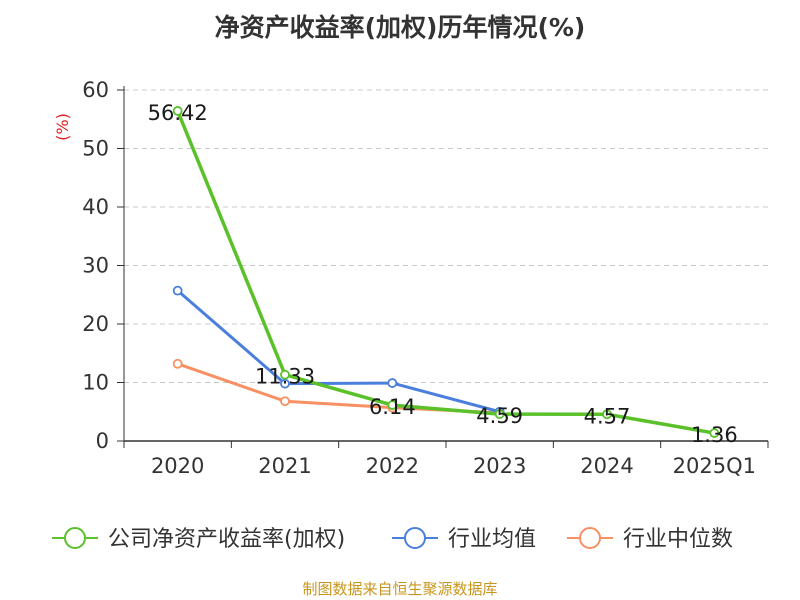 The height and width of the screenshot is (600, 800). What do you see at coordinates (400, 589) in the screenshot?
I see `source-note: 制图数据来自恒生聚源数据库` at bounding box center [400, 589].